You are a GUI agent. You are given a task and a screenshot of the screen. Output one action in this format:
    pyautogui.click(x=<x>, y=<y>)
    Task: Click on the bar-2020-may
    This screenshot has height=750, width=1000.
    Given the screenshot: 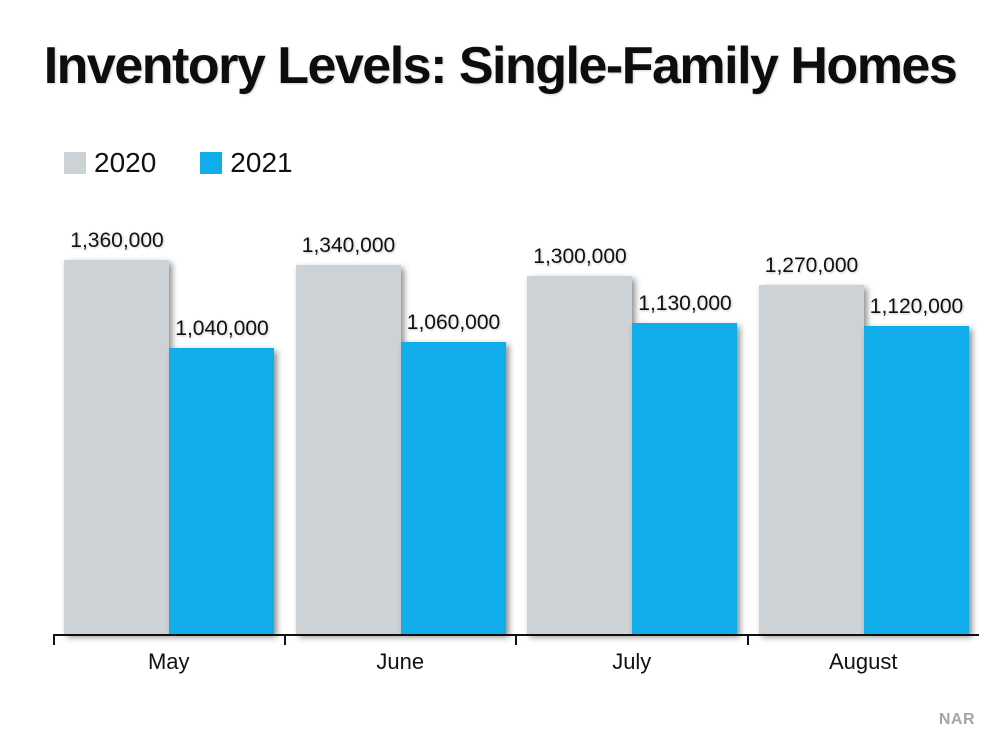 What is the action you would take?
    pyautogui.click(x=116, y=447)
    